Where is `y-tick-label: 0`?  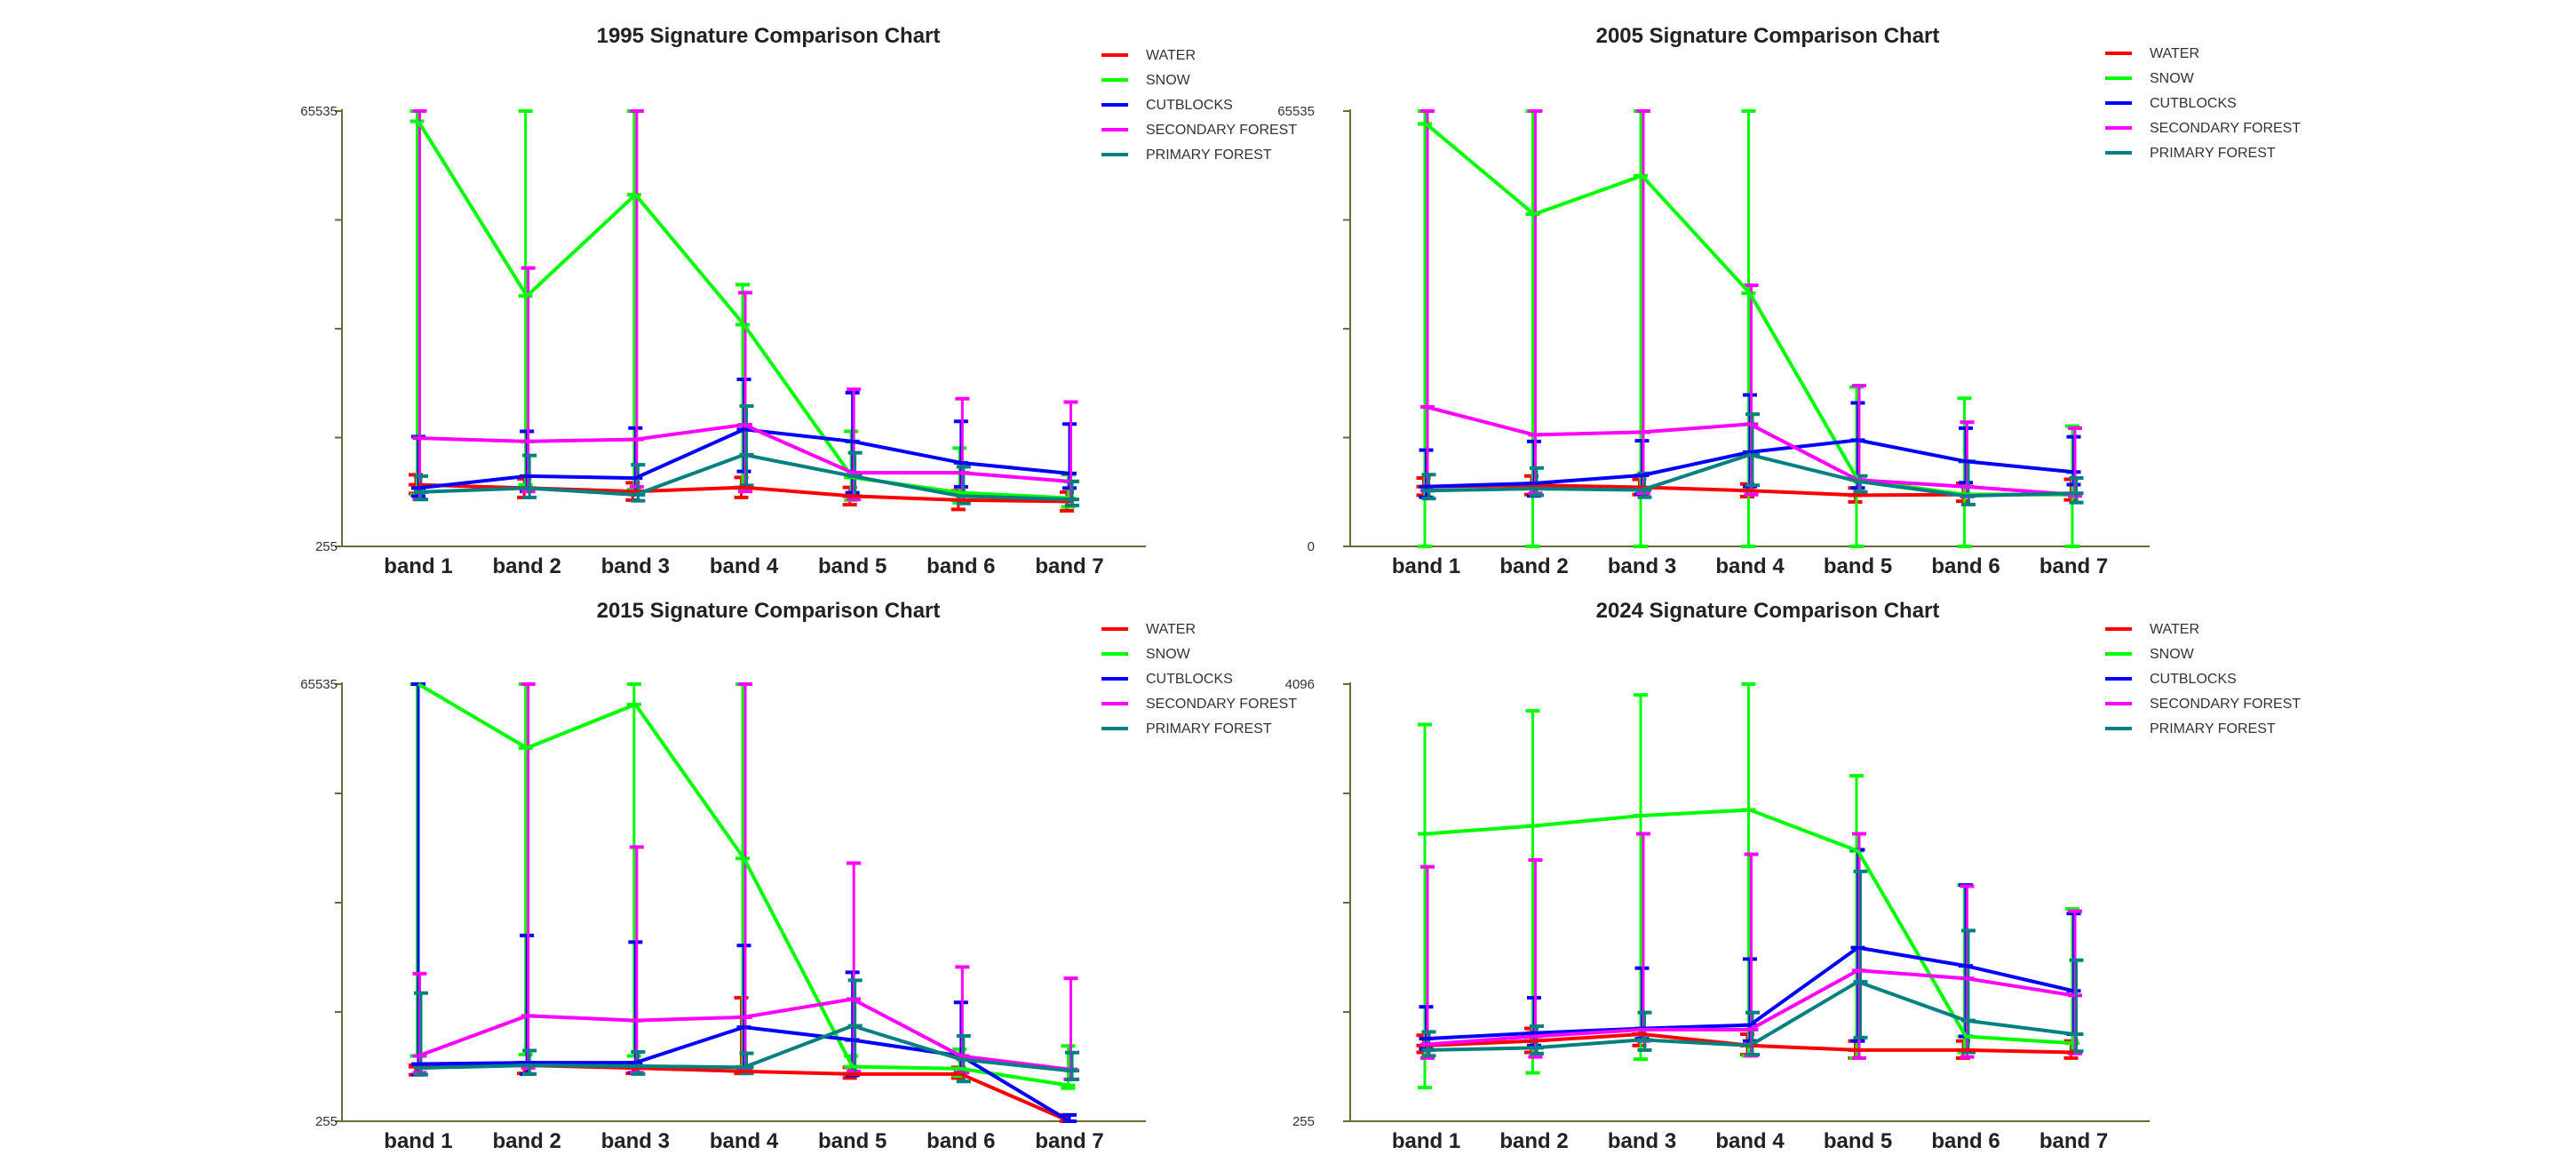
y-tick-label: 0 is located at coordinates (1311, 546).